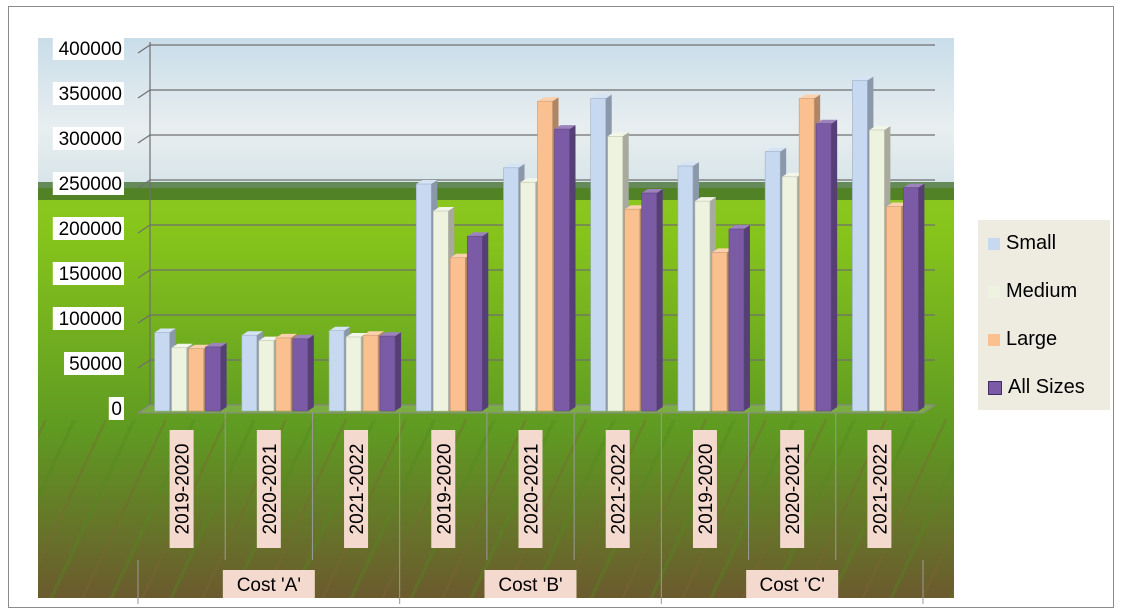  I want to click on group-label: Cost 'C', so click(792, 585).